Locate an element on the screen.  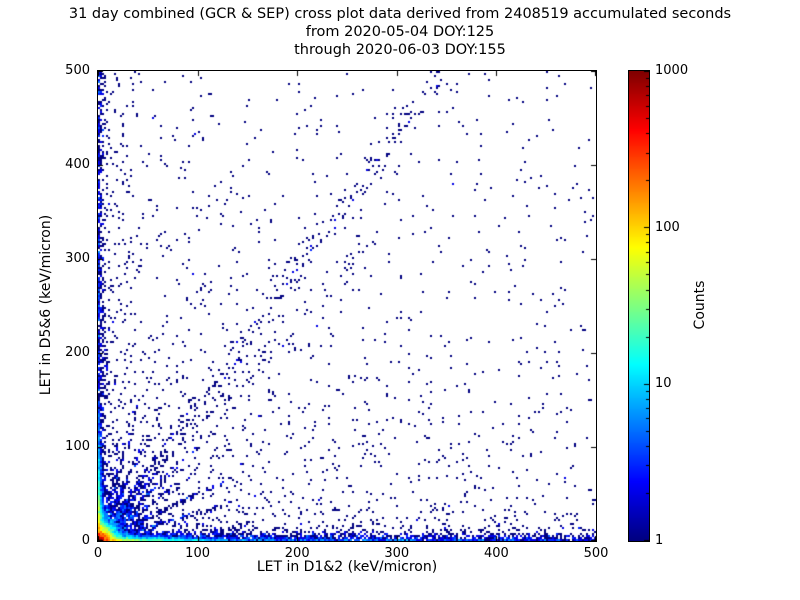
colorbar-canvas is located at coordinates (639, 306).